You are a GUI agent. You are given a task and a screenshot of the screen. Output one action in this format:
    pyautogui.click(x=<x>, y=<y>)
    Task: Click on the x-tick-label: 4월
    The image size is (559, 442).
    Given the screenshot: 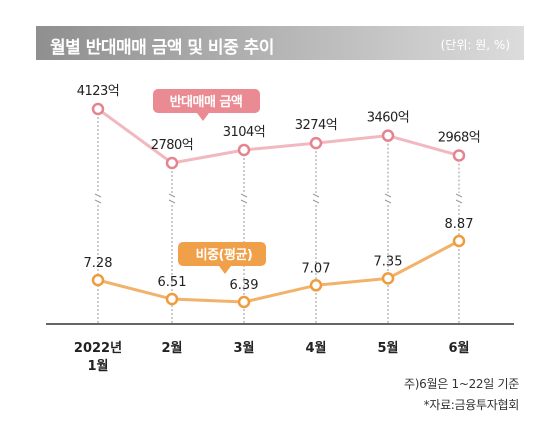 What is the action you would take?
    pyautogui.click(x=315, y=348)
    